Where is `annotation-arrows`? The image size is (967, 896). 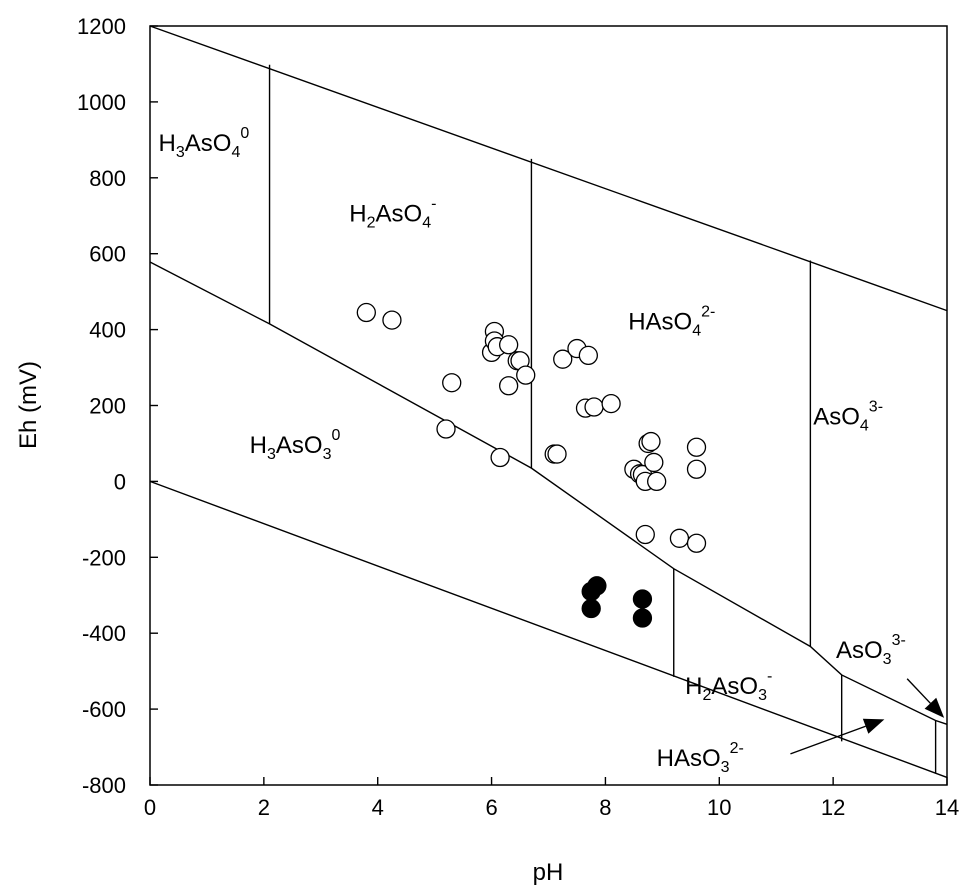 annotation-arrows is located at coordinates (867, 716).